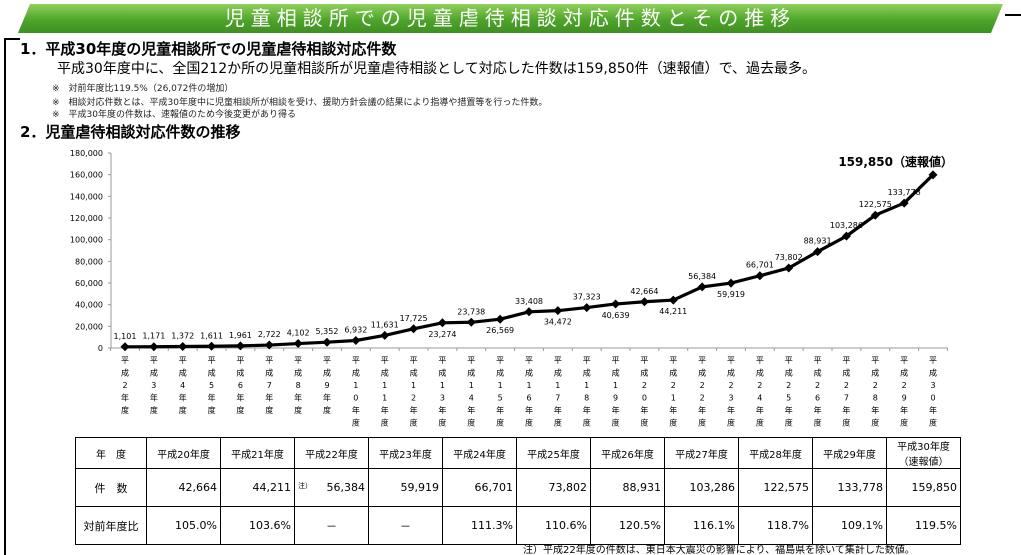  What do you see at coordinates (923, 462) in the screenshot?
I see `header-cell-line: （速報値）` at bounding box center [923, 462].